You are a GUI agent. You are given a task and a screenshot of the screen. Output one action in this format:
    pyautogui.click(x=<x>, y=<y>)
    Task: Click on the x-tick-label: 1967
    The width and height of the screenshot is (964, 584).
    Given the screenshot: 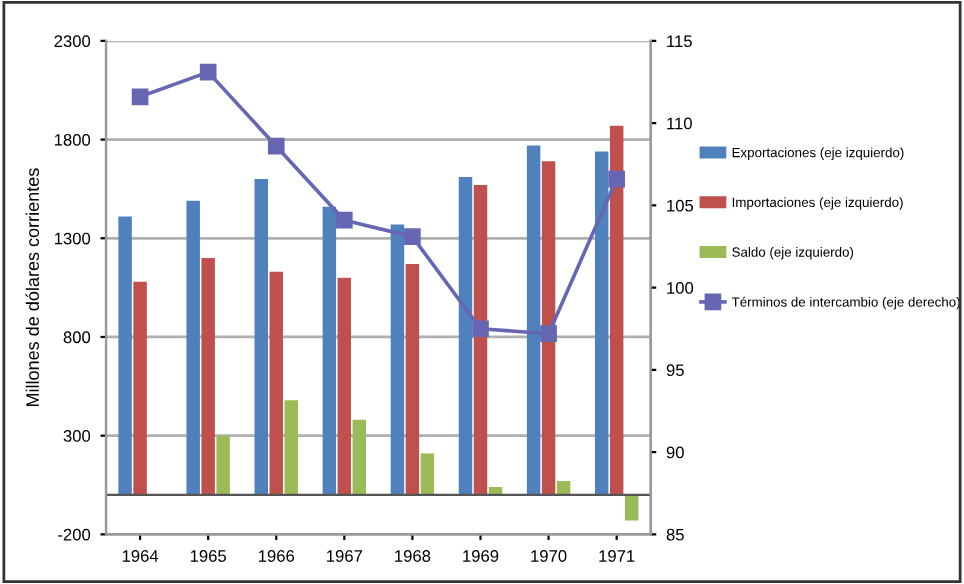 What is the action you would take?
    pyautogui.click(x=345, y=556)
    